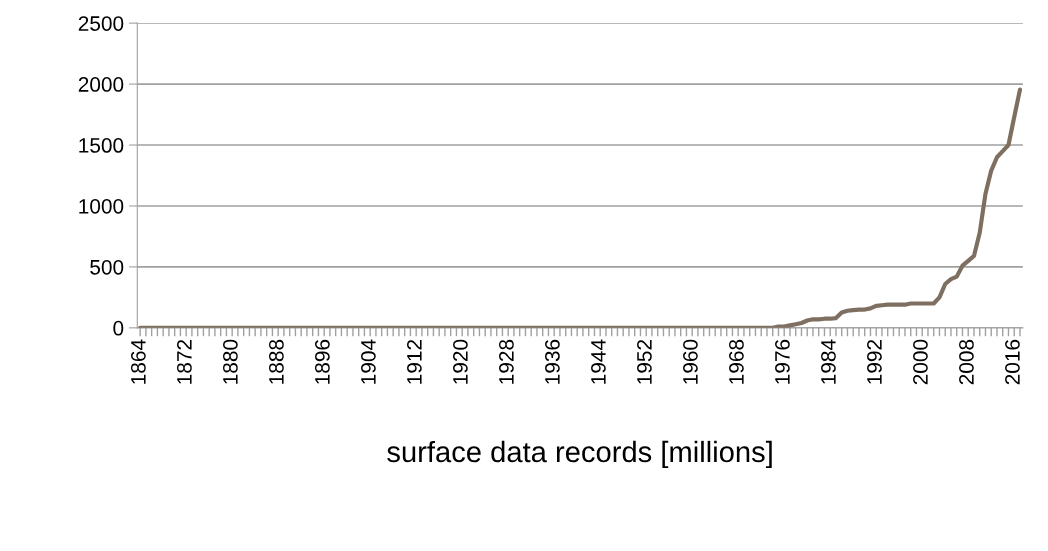 The image size is (1048, 551). Describe the element at coordinates (782, 361) in the screenshot. I see `x-tick-label: 1976` at that location.